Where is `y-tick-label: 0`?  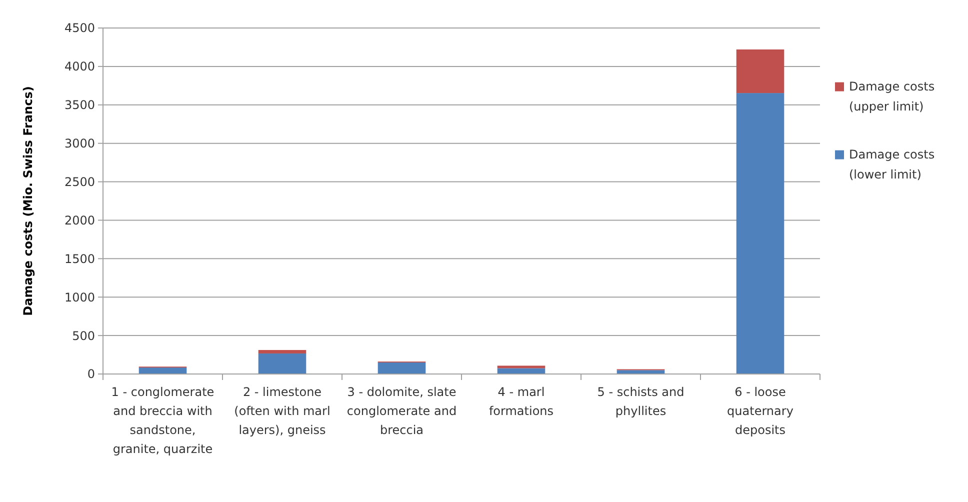
y-tick-label: 0 is located at coordinates (91, 374).